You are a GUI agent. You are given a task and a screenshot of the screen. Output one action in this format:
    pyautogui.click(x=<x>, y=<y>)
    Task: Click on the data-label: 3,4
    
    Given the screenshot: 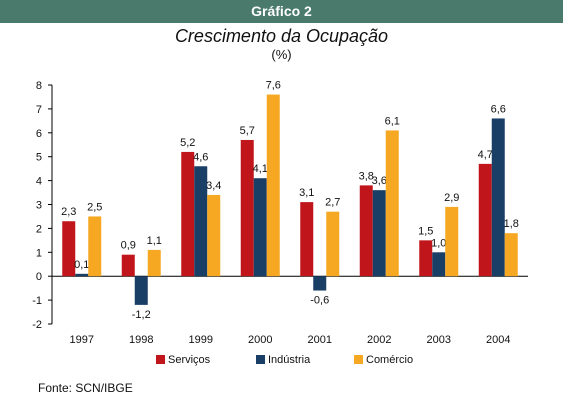 What is the action you would take?
    pyautogui.click(x=213, y=186)
    